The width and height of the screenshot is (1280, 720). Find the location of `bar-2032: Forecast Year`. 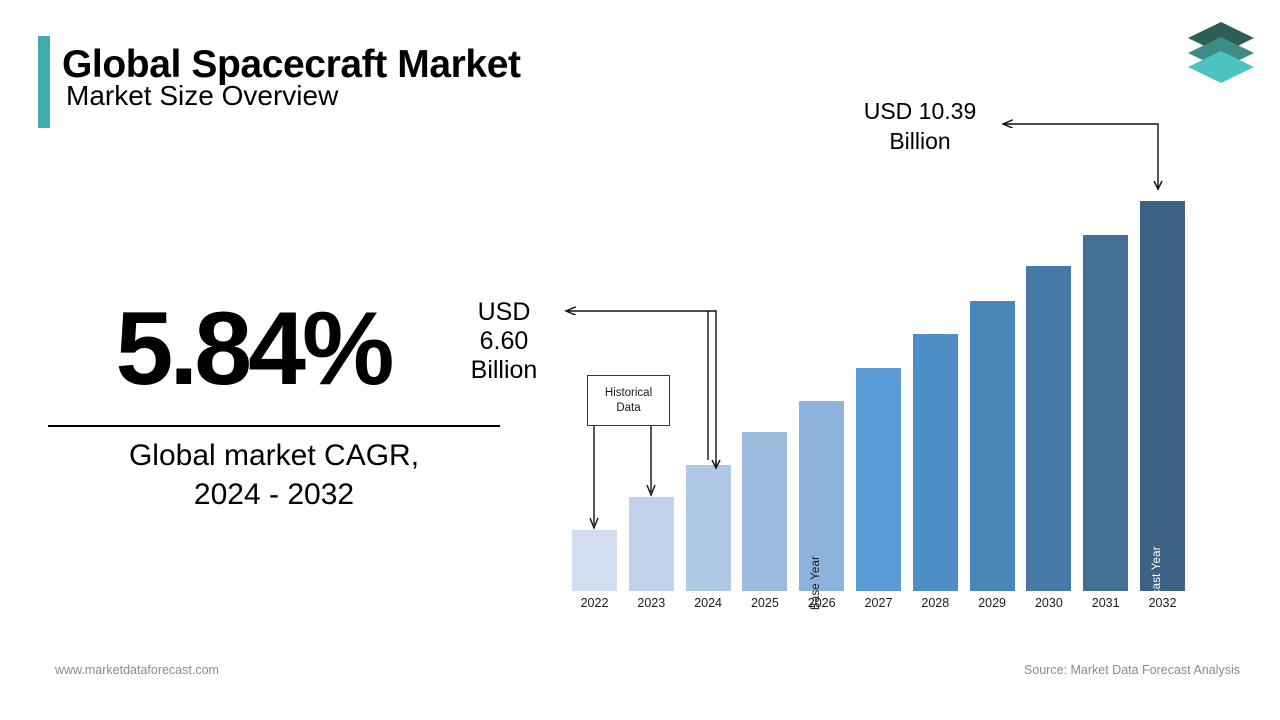

bar-2032: Forecast Year is located at coordinates (1162, 410).